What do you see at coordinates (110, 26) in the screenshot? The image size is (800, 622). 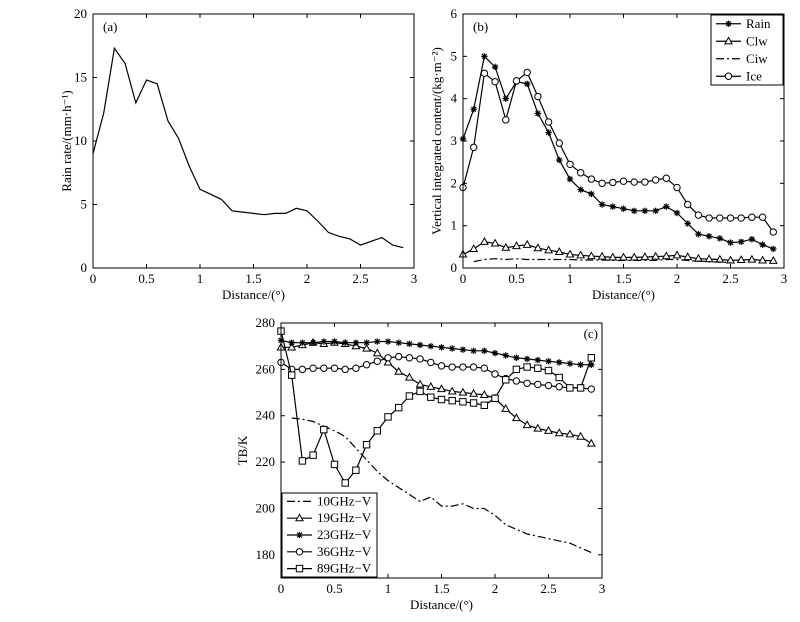 I see `panel-label: (a)` at bounding box center [110, 26].